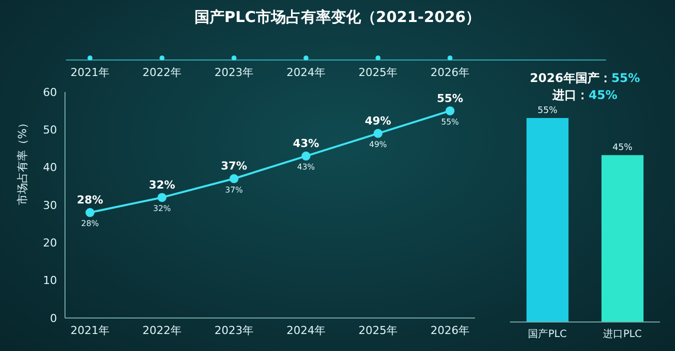  What do you see at coordinates (90, 223) in the screenshot?
I see `data-label: 28%` at bounding box center [90, 223].